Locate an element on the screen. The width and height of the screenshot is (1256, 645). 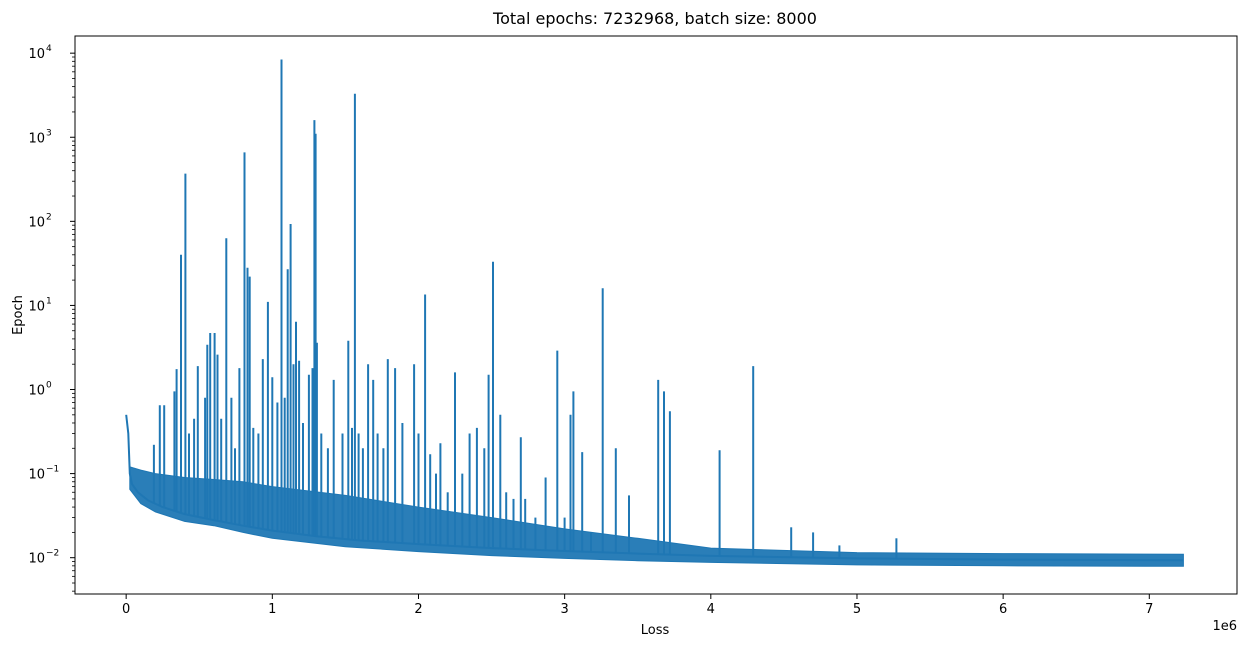
x-tick-label: 6 is located at coordinates (1003, 609).